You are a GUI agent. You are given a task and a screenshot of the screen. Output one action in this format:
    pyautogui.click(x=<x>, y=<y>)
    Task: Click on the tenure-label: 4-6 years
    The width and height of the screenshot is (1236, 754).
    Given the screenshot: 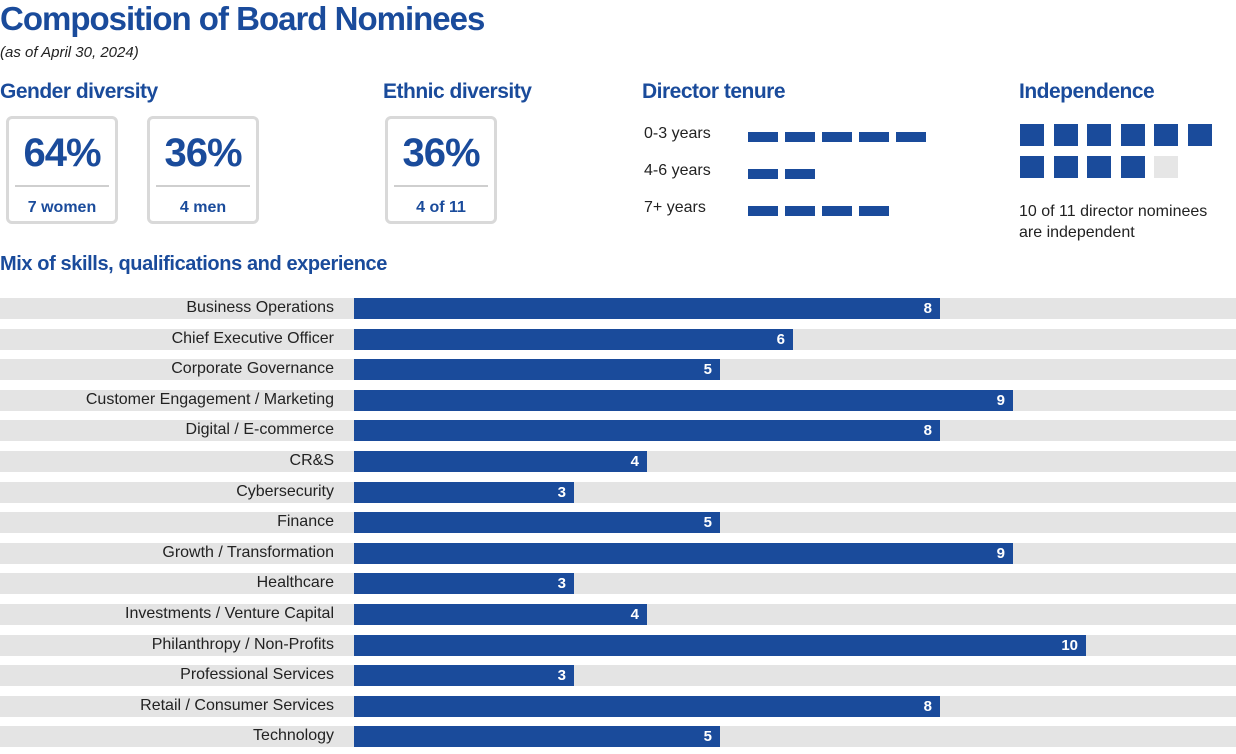 What is the action you would take?
    pyautogui.click(x=677, y=170)
    